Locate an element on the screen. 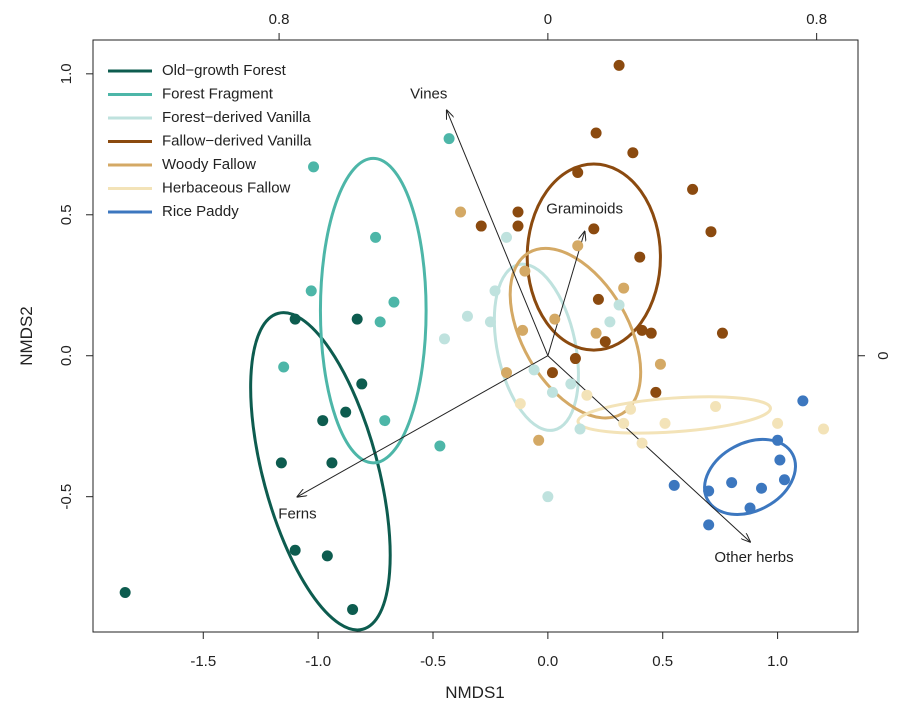 The height and width of the screenshot is (704, 898). x-tick-label: -0.5 is located at coordinates (433, 661).